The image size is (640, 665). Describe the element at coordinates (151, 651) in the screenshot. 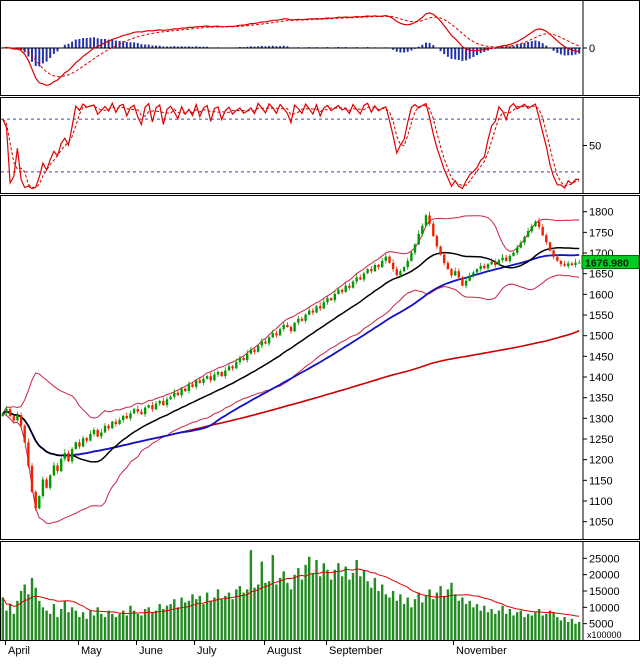

I see `month-label-june: June` at that location.